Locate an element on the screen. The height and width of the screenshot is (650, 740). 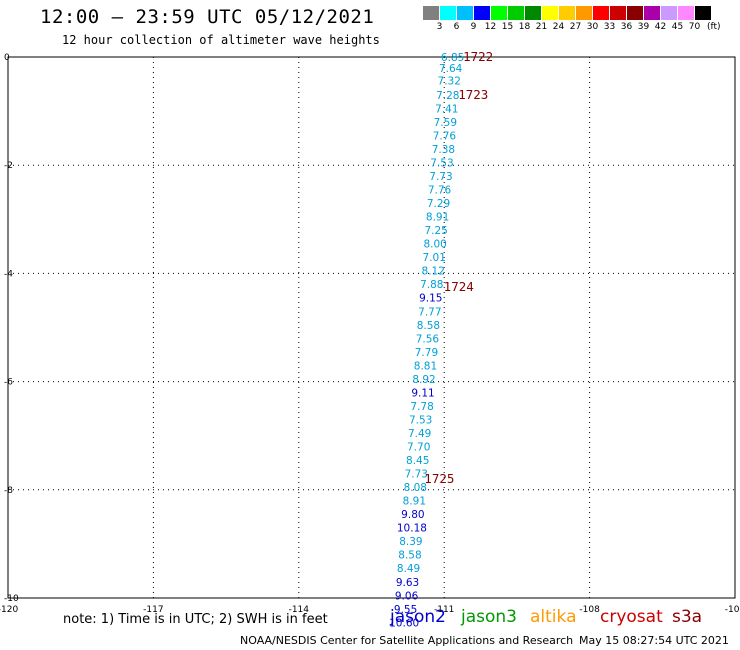
wave-height-label: 8.81 is located at coordinates (425, 366).